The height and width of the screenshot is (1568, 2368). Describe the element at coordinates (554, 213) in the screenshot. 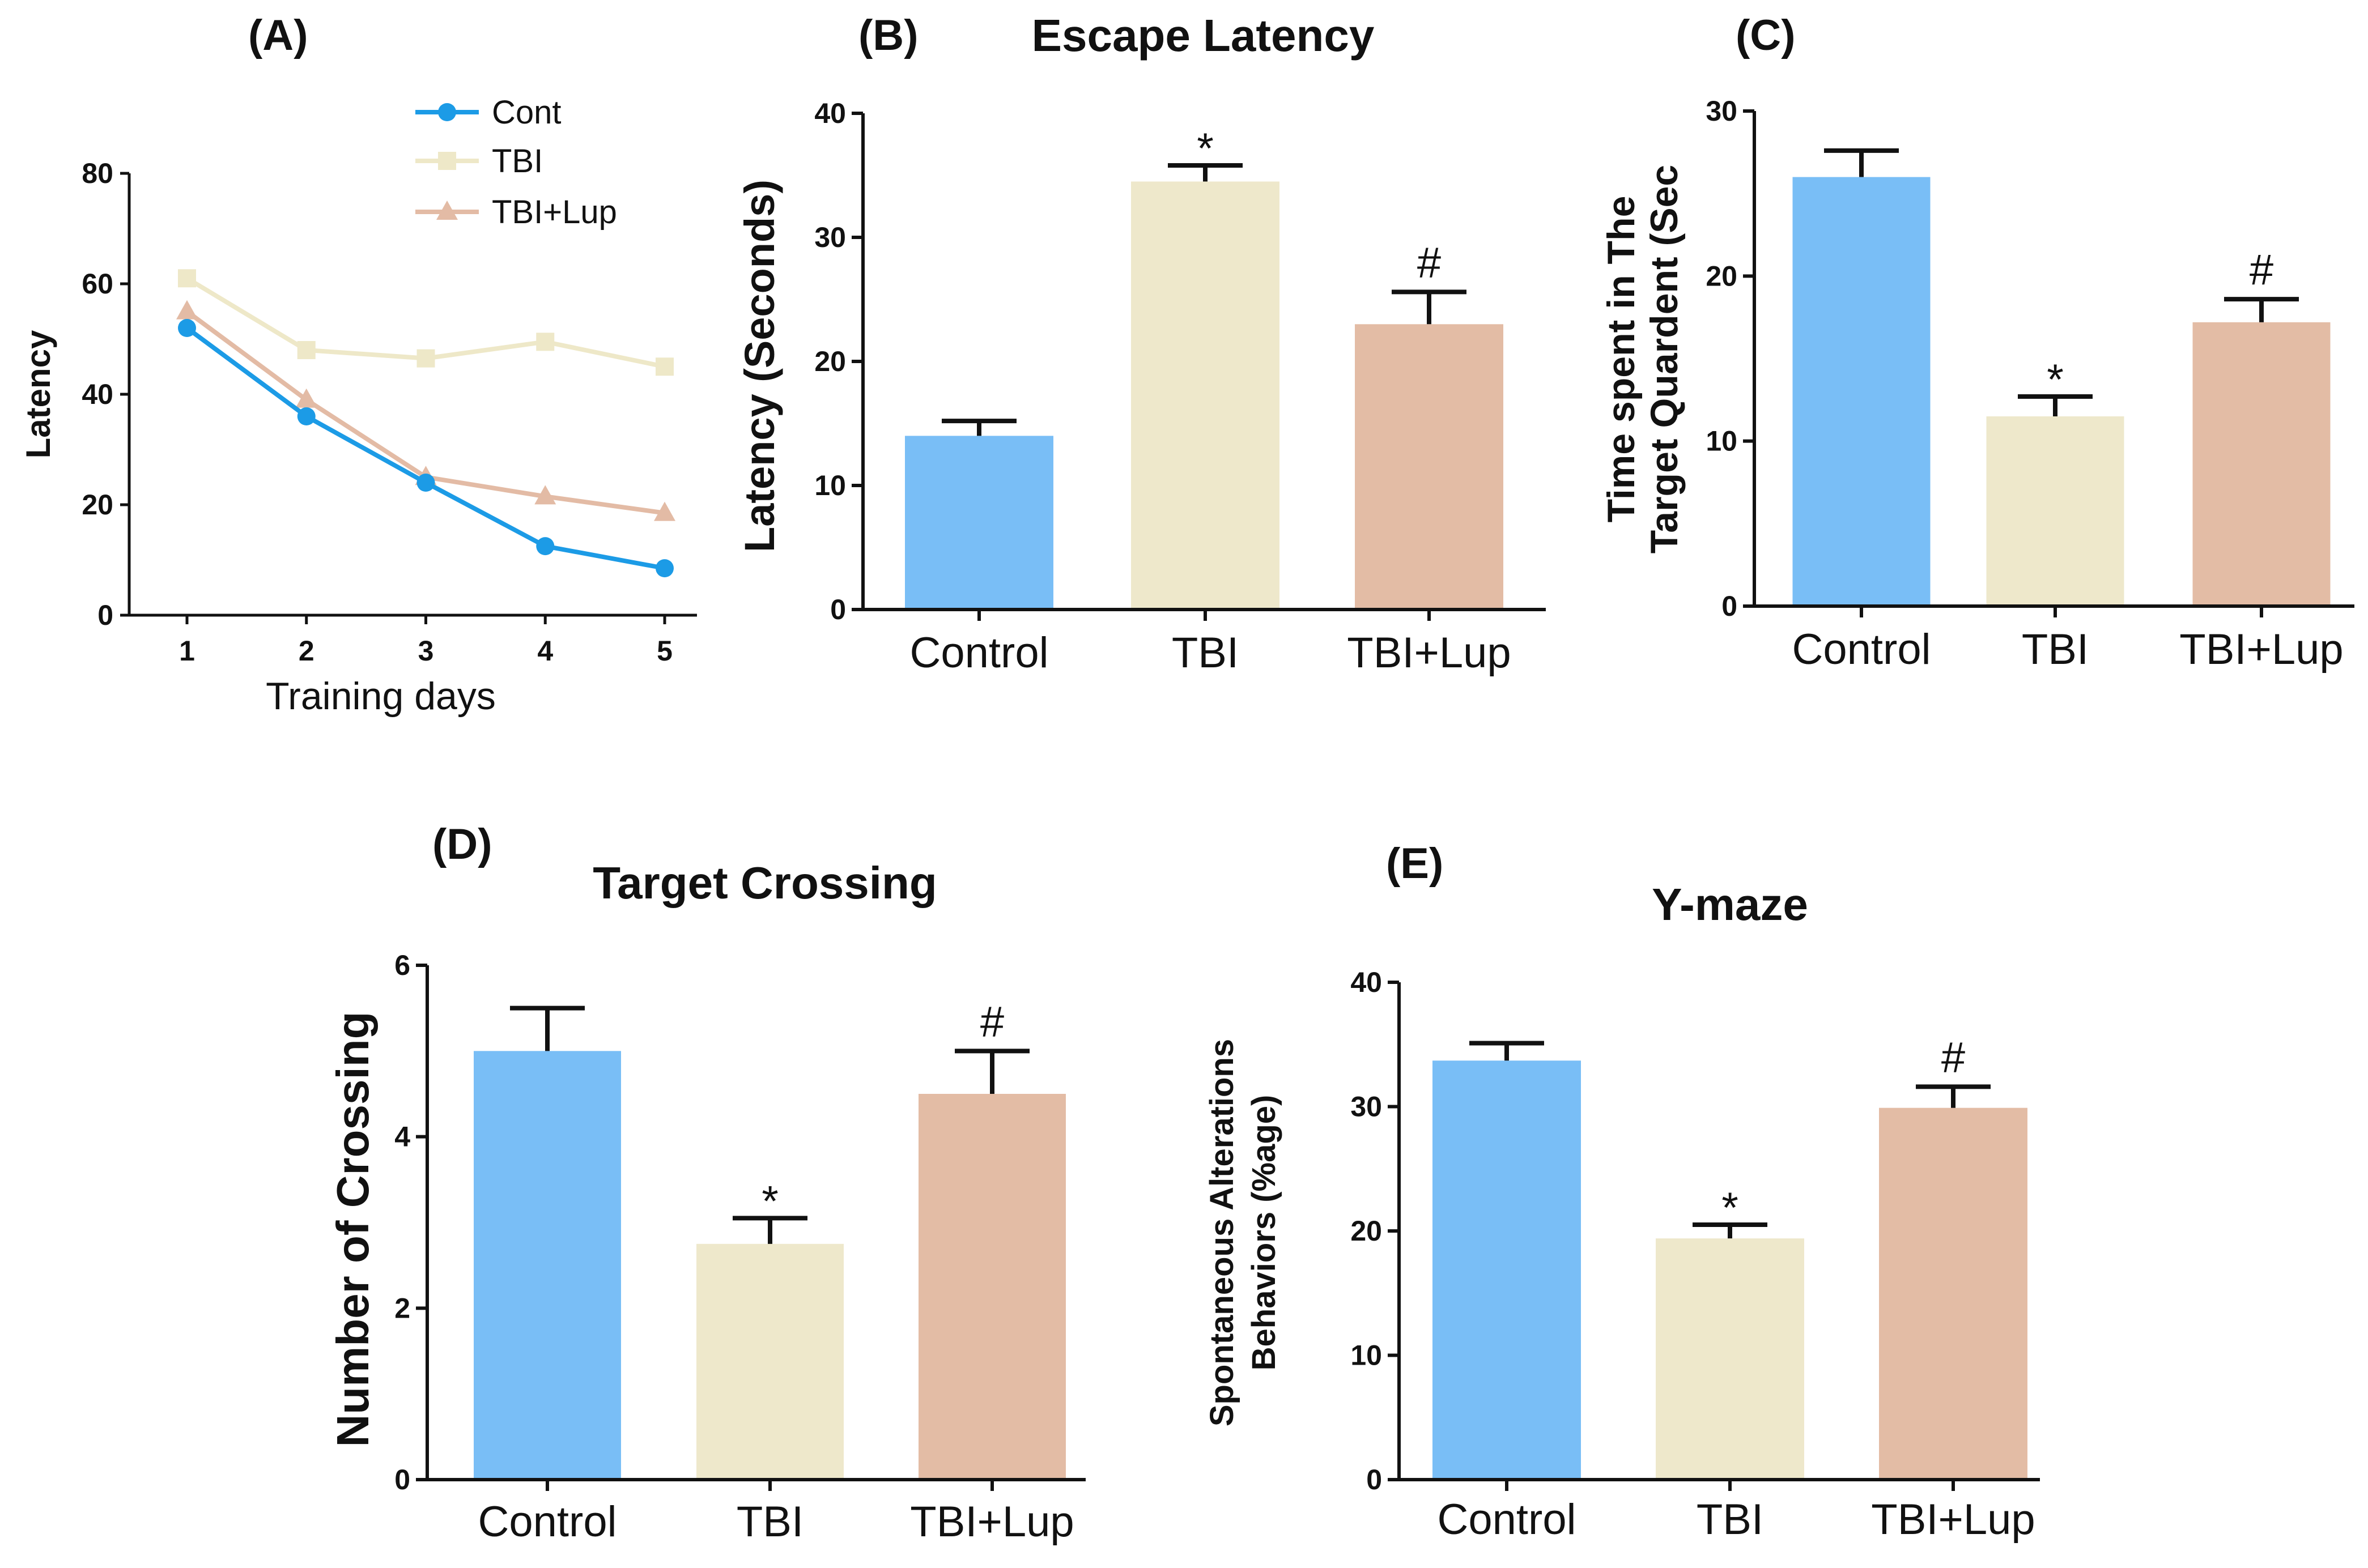

I see `legend-label-tbi-lup: TBI+Lup` at that location.